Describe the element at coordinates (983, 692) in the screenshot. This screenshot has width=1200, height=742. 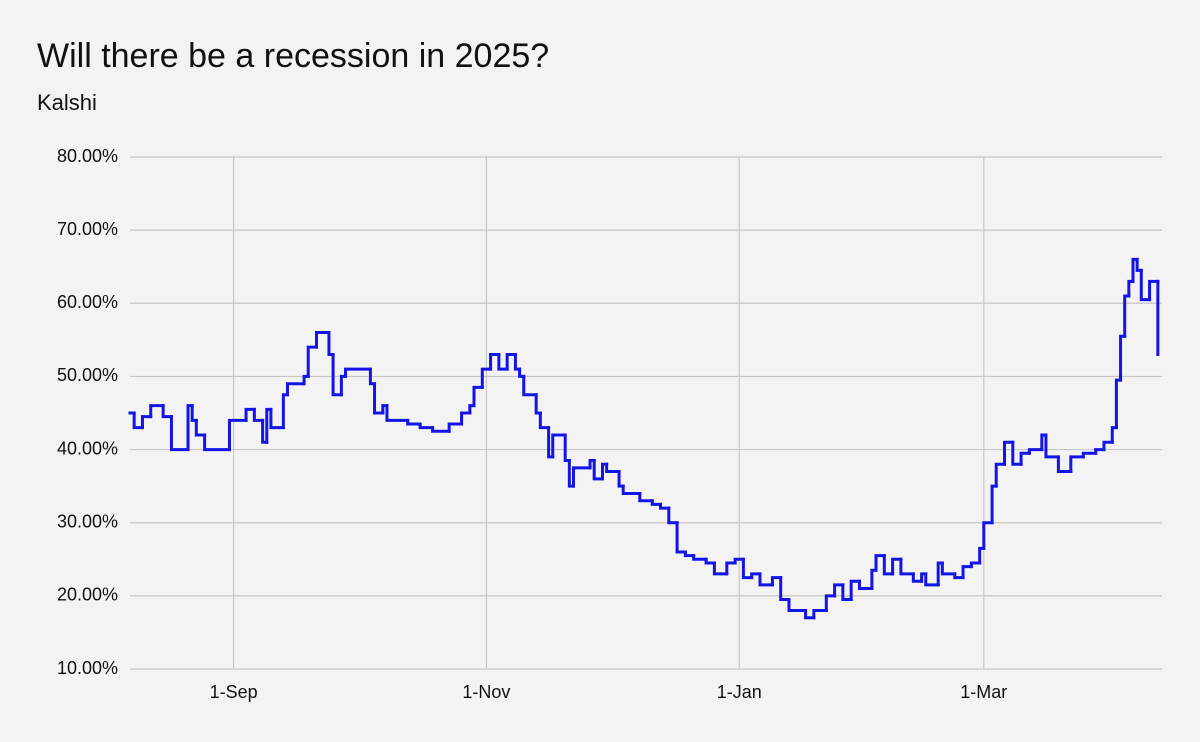
I see `x-tick-label: 1-Mar` at that location.